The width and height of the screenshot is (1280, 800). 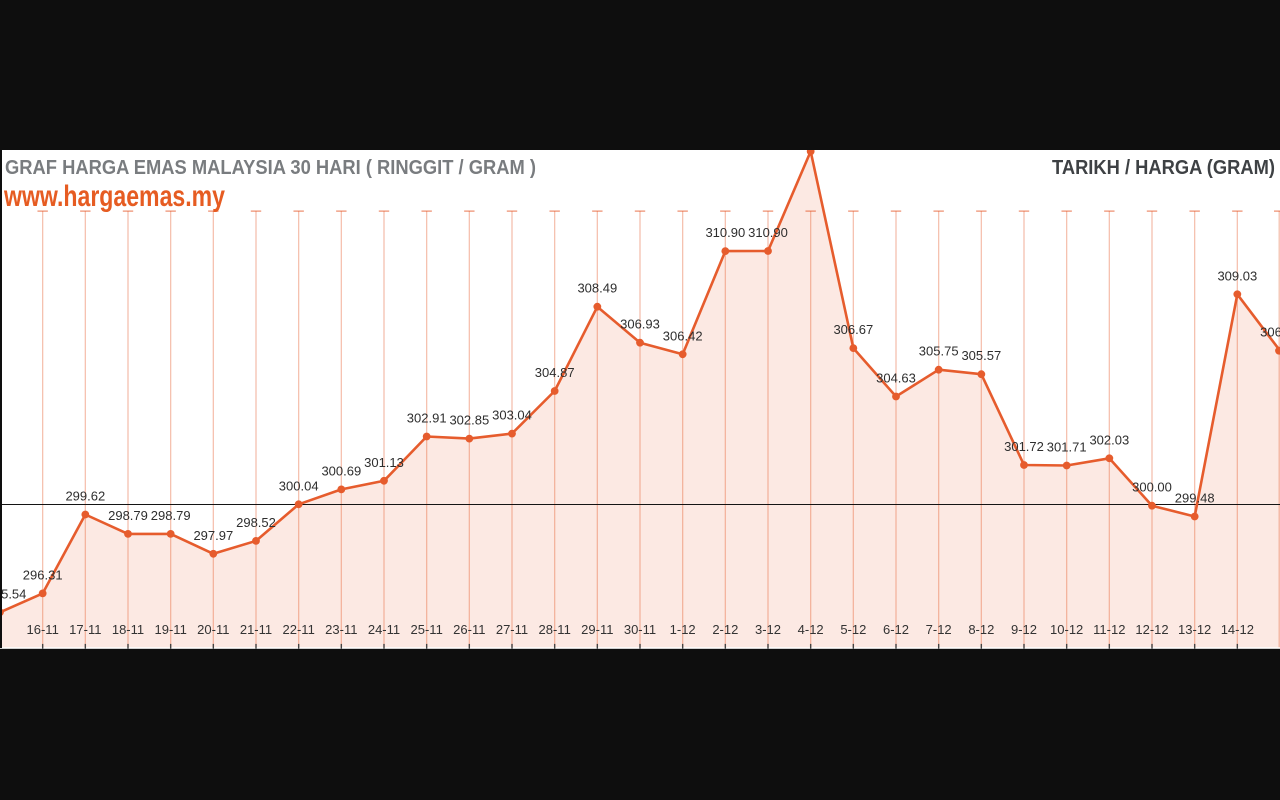 I want to click on svg-text: 8-12, so click(x=981, y=629).